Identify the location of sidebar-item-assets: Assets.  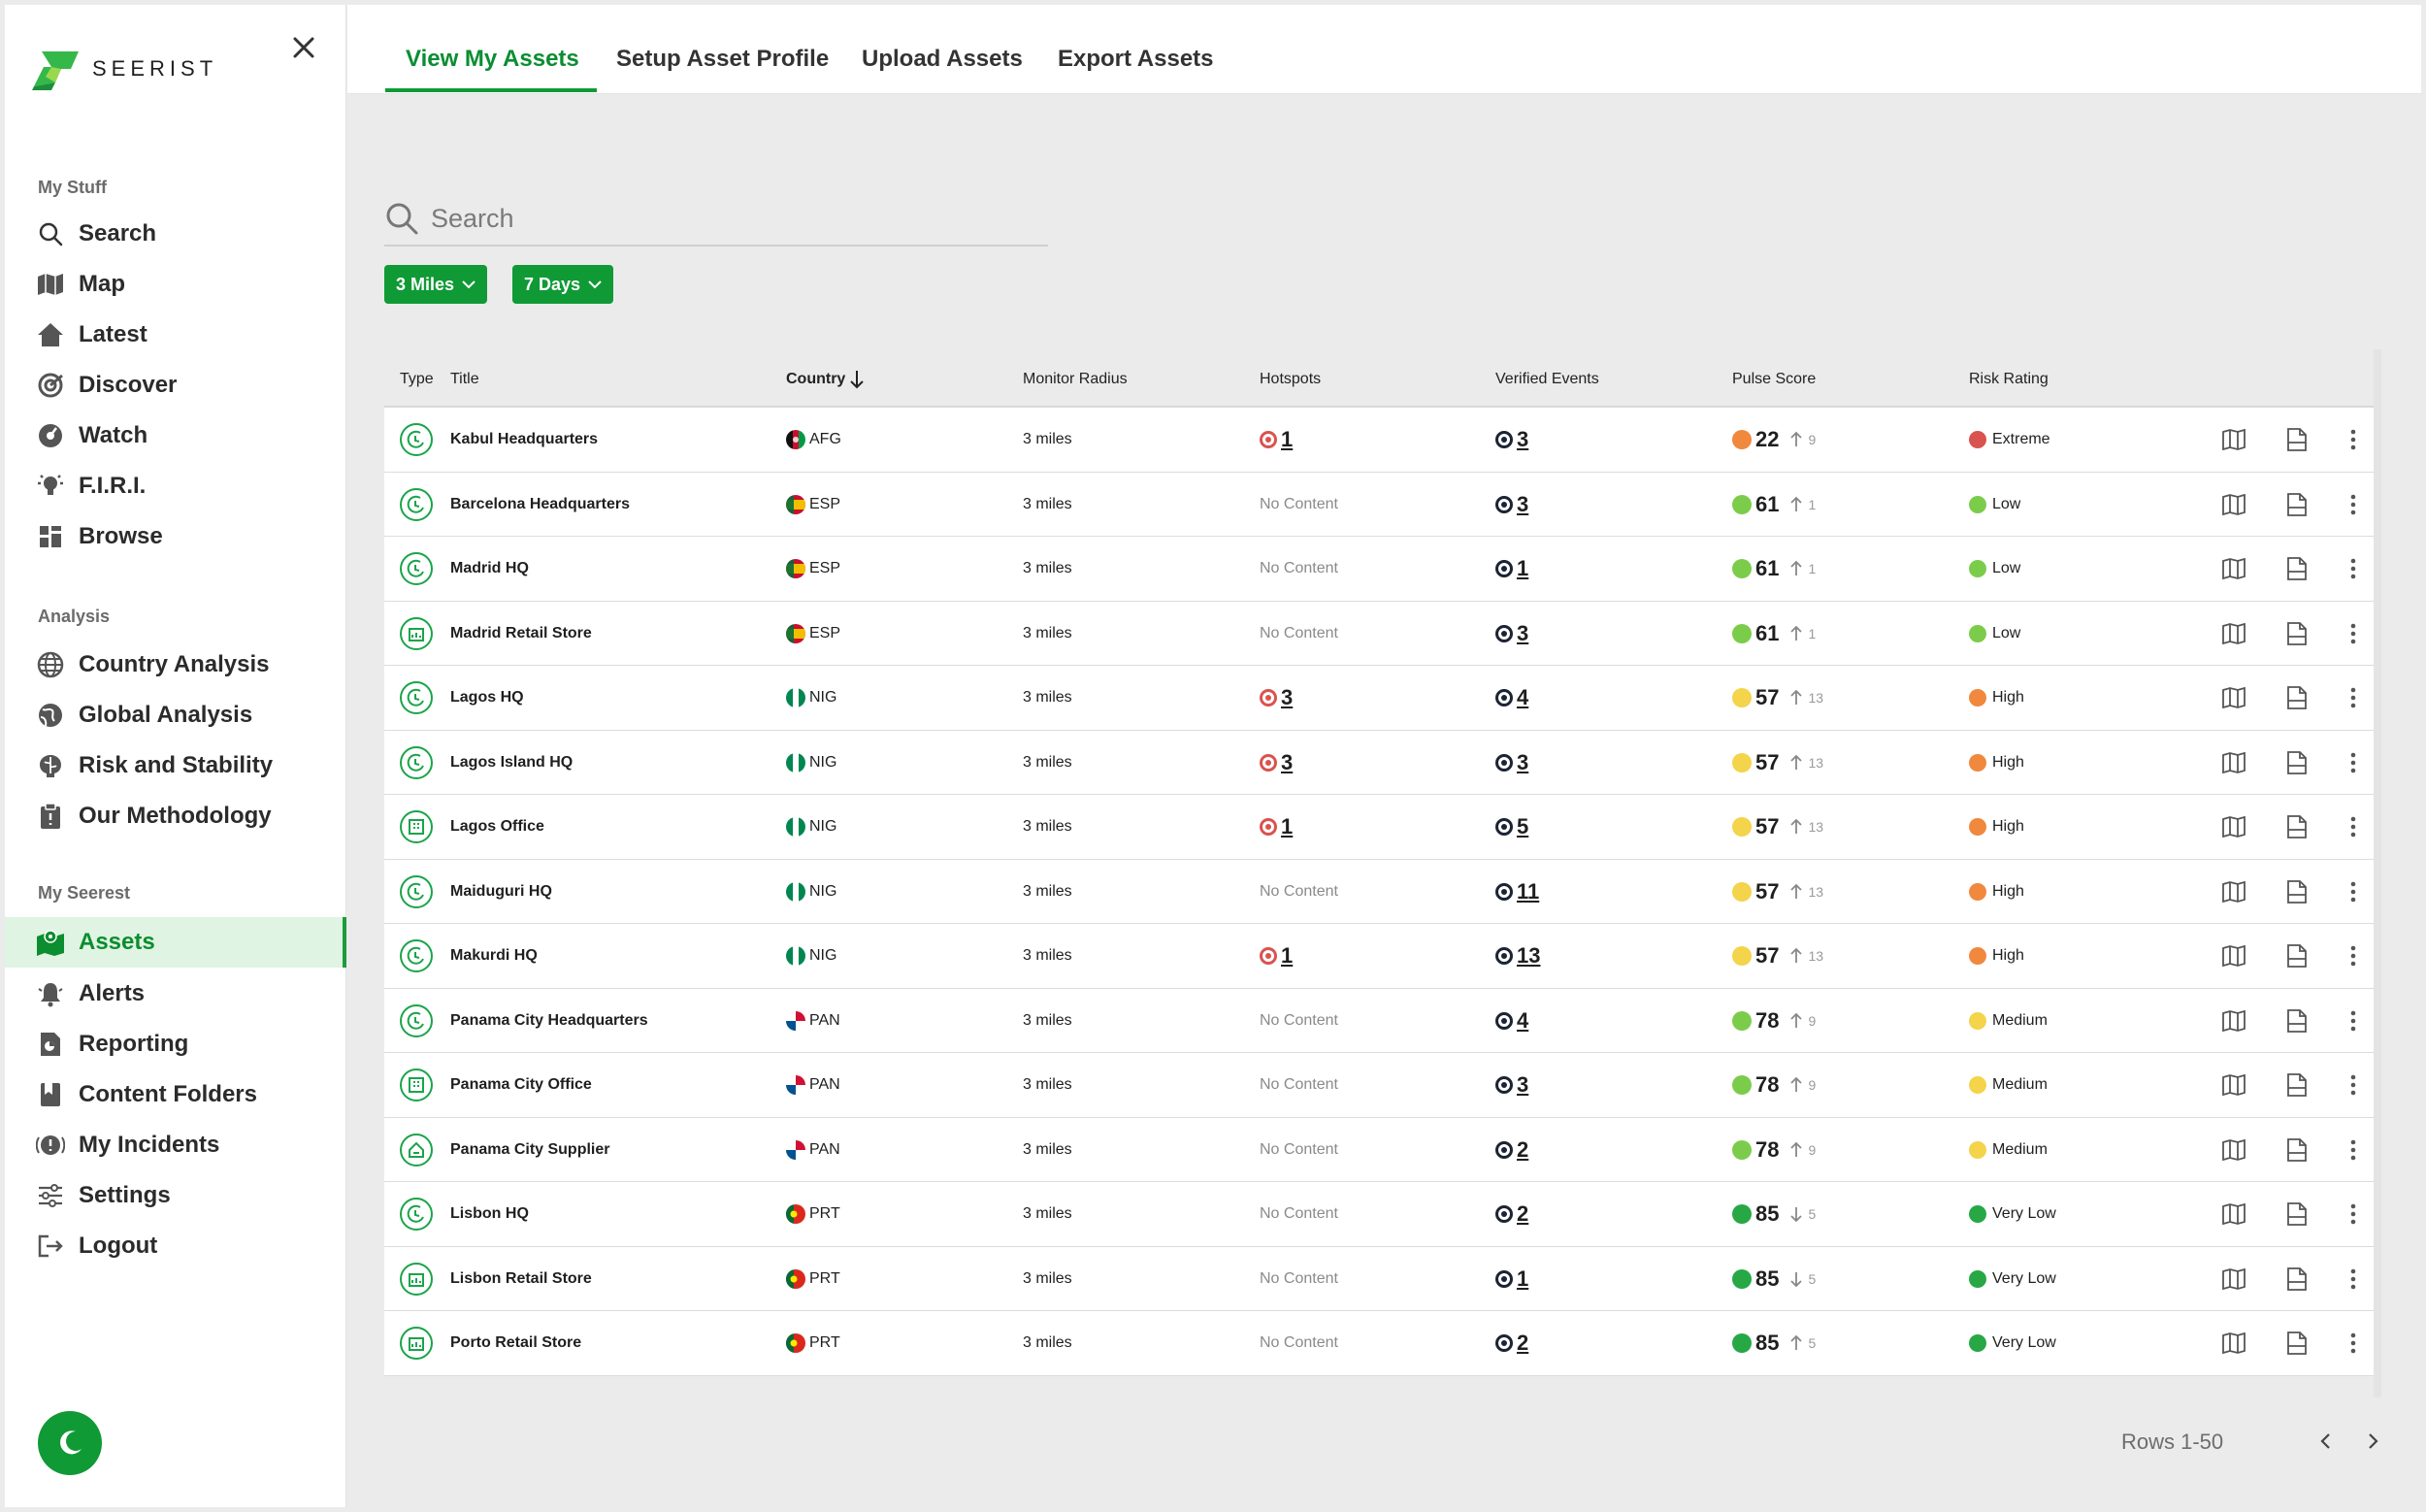
(175, 943).